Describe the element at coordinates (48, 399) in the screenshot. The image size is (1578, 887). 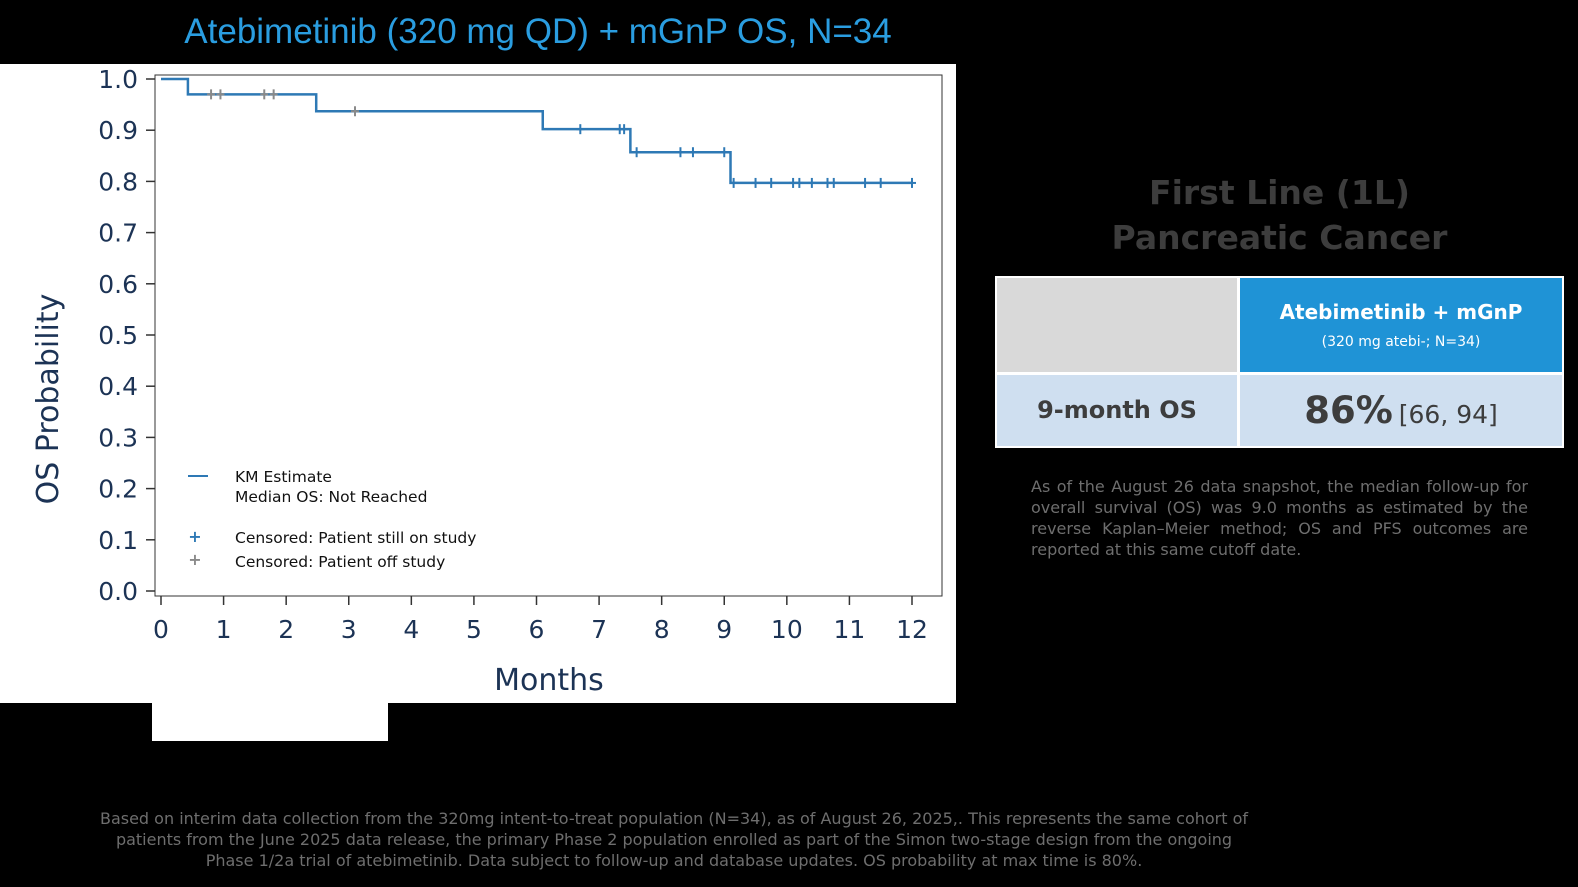
I see `y-axis-title: OS Probability` at that location.